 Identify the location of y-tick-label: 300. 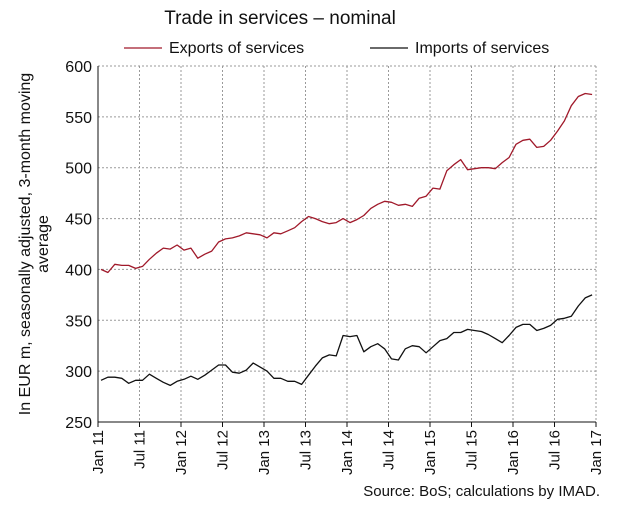
(78, 372).